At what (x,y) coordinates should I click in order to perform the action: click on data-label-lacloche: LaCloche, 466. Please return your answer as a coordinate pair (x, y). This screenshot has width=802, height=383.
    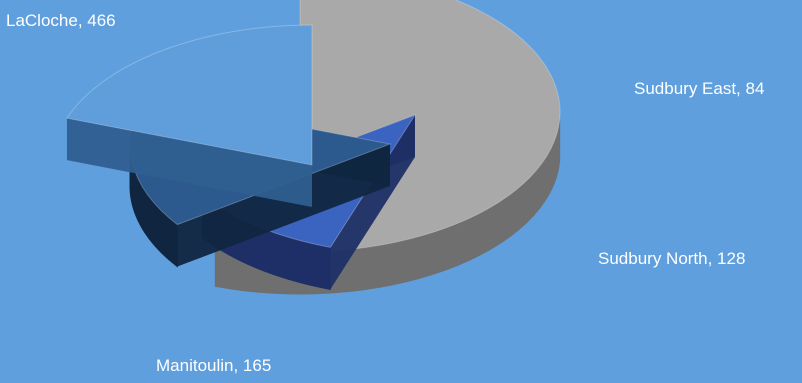
    Looking at the image, I should click on (61, 20).